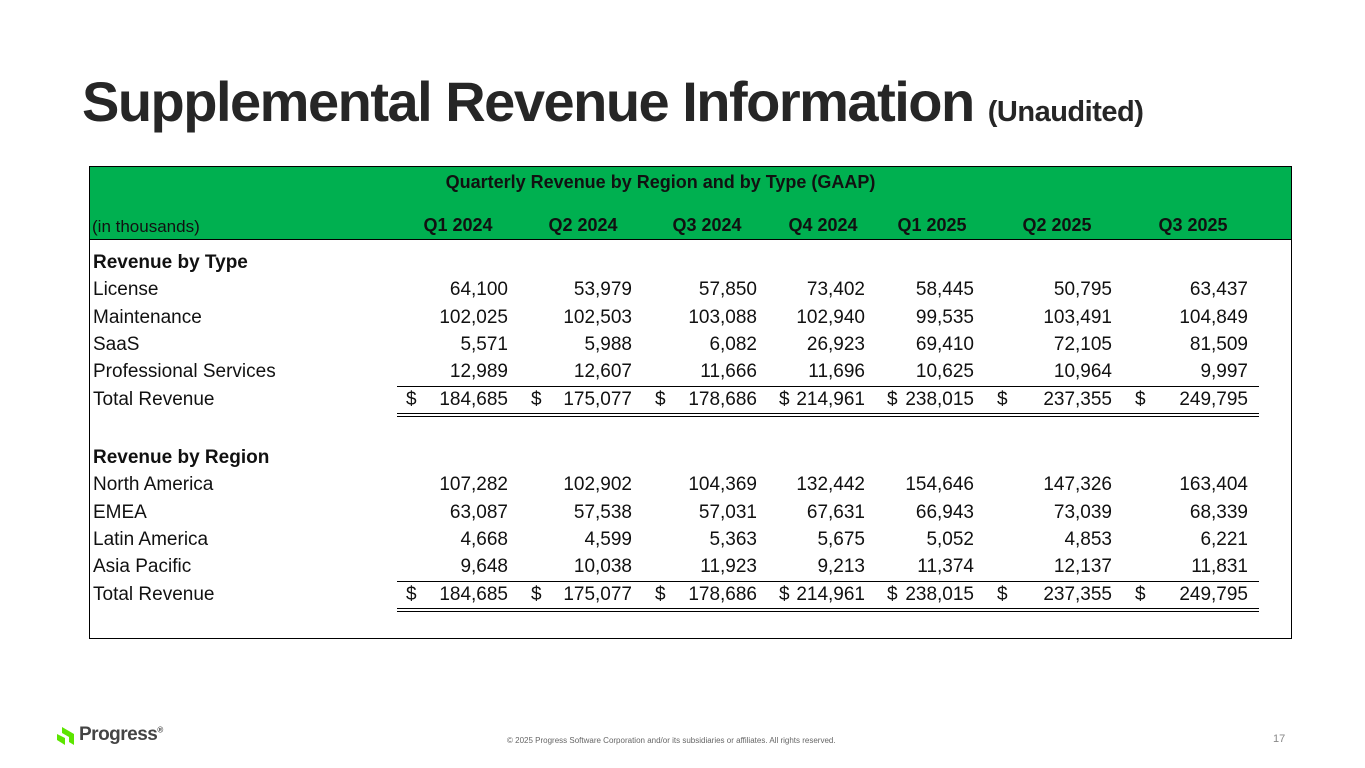 This screenshot has height=768, width=1365. I want to click on column-header: Q2 2025, so click(1057, 225).